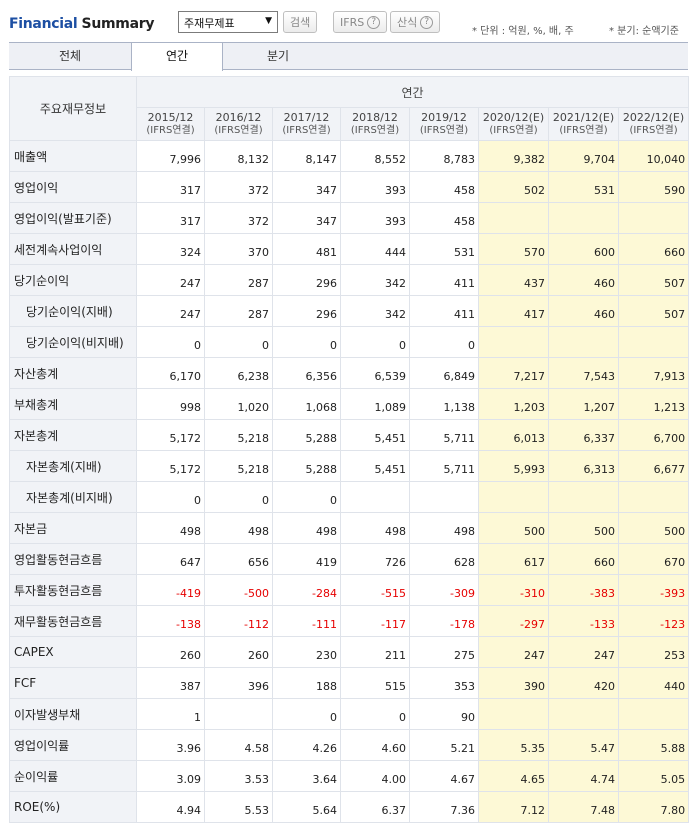  I want to click on value-cell: 531, so click(444, 249).